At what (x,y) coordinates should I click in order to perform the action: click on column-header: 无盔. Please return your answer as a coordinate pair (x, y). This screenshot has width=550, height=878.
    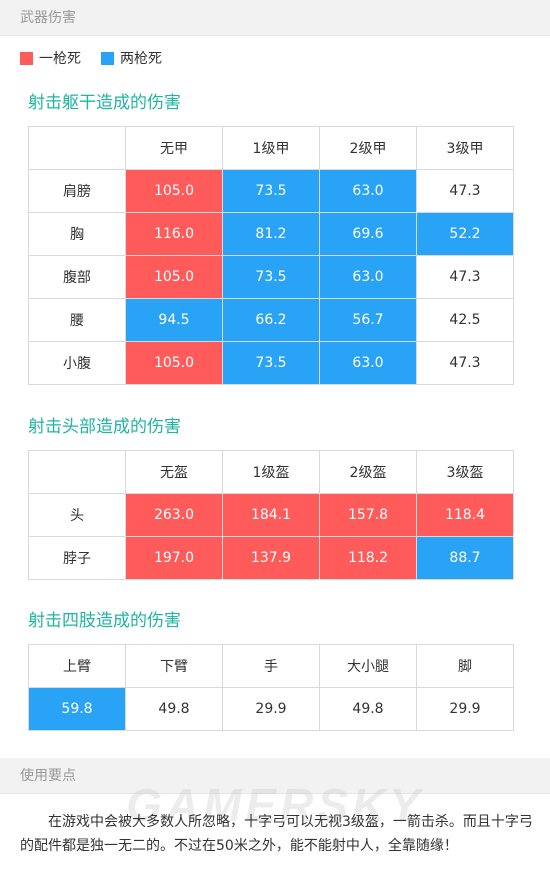
    Looking at the image, I should click on (174, 472).